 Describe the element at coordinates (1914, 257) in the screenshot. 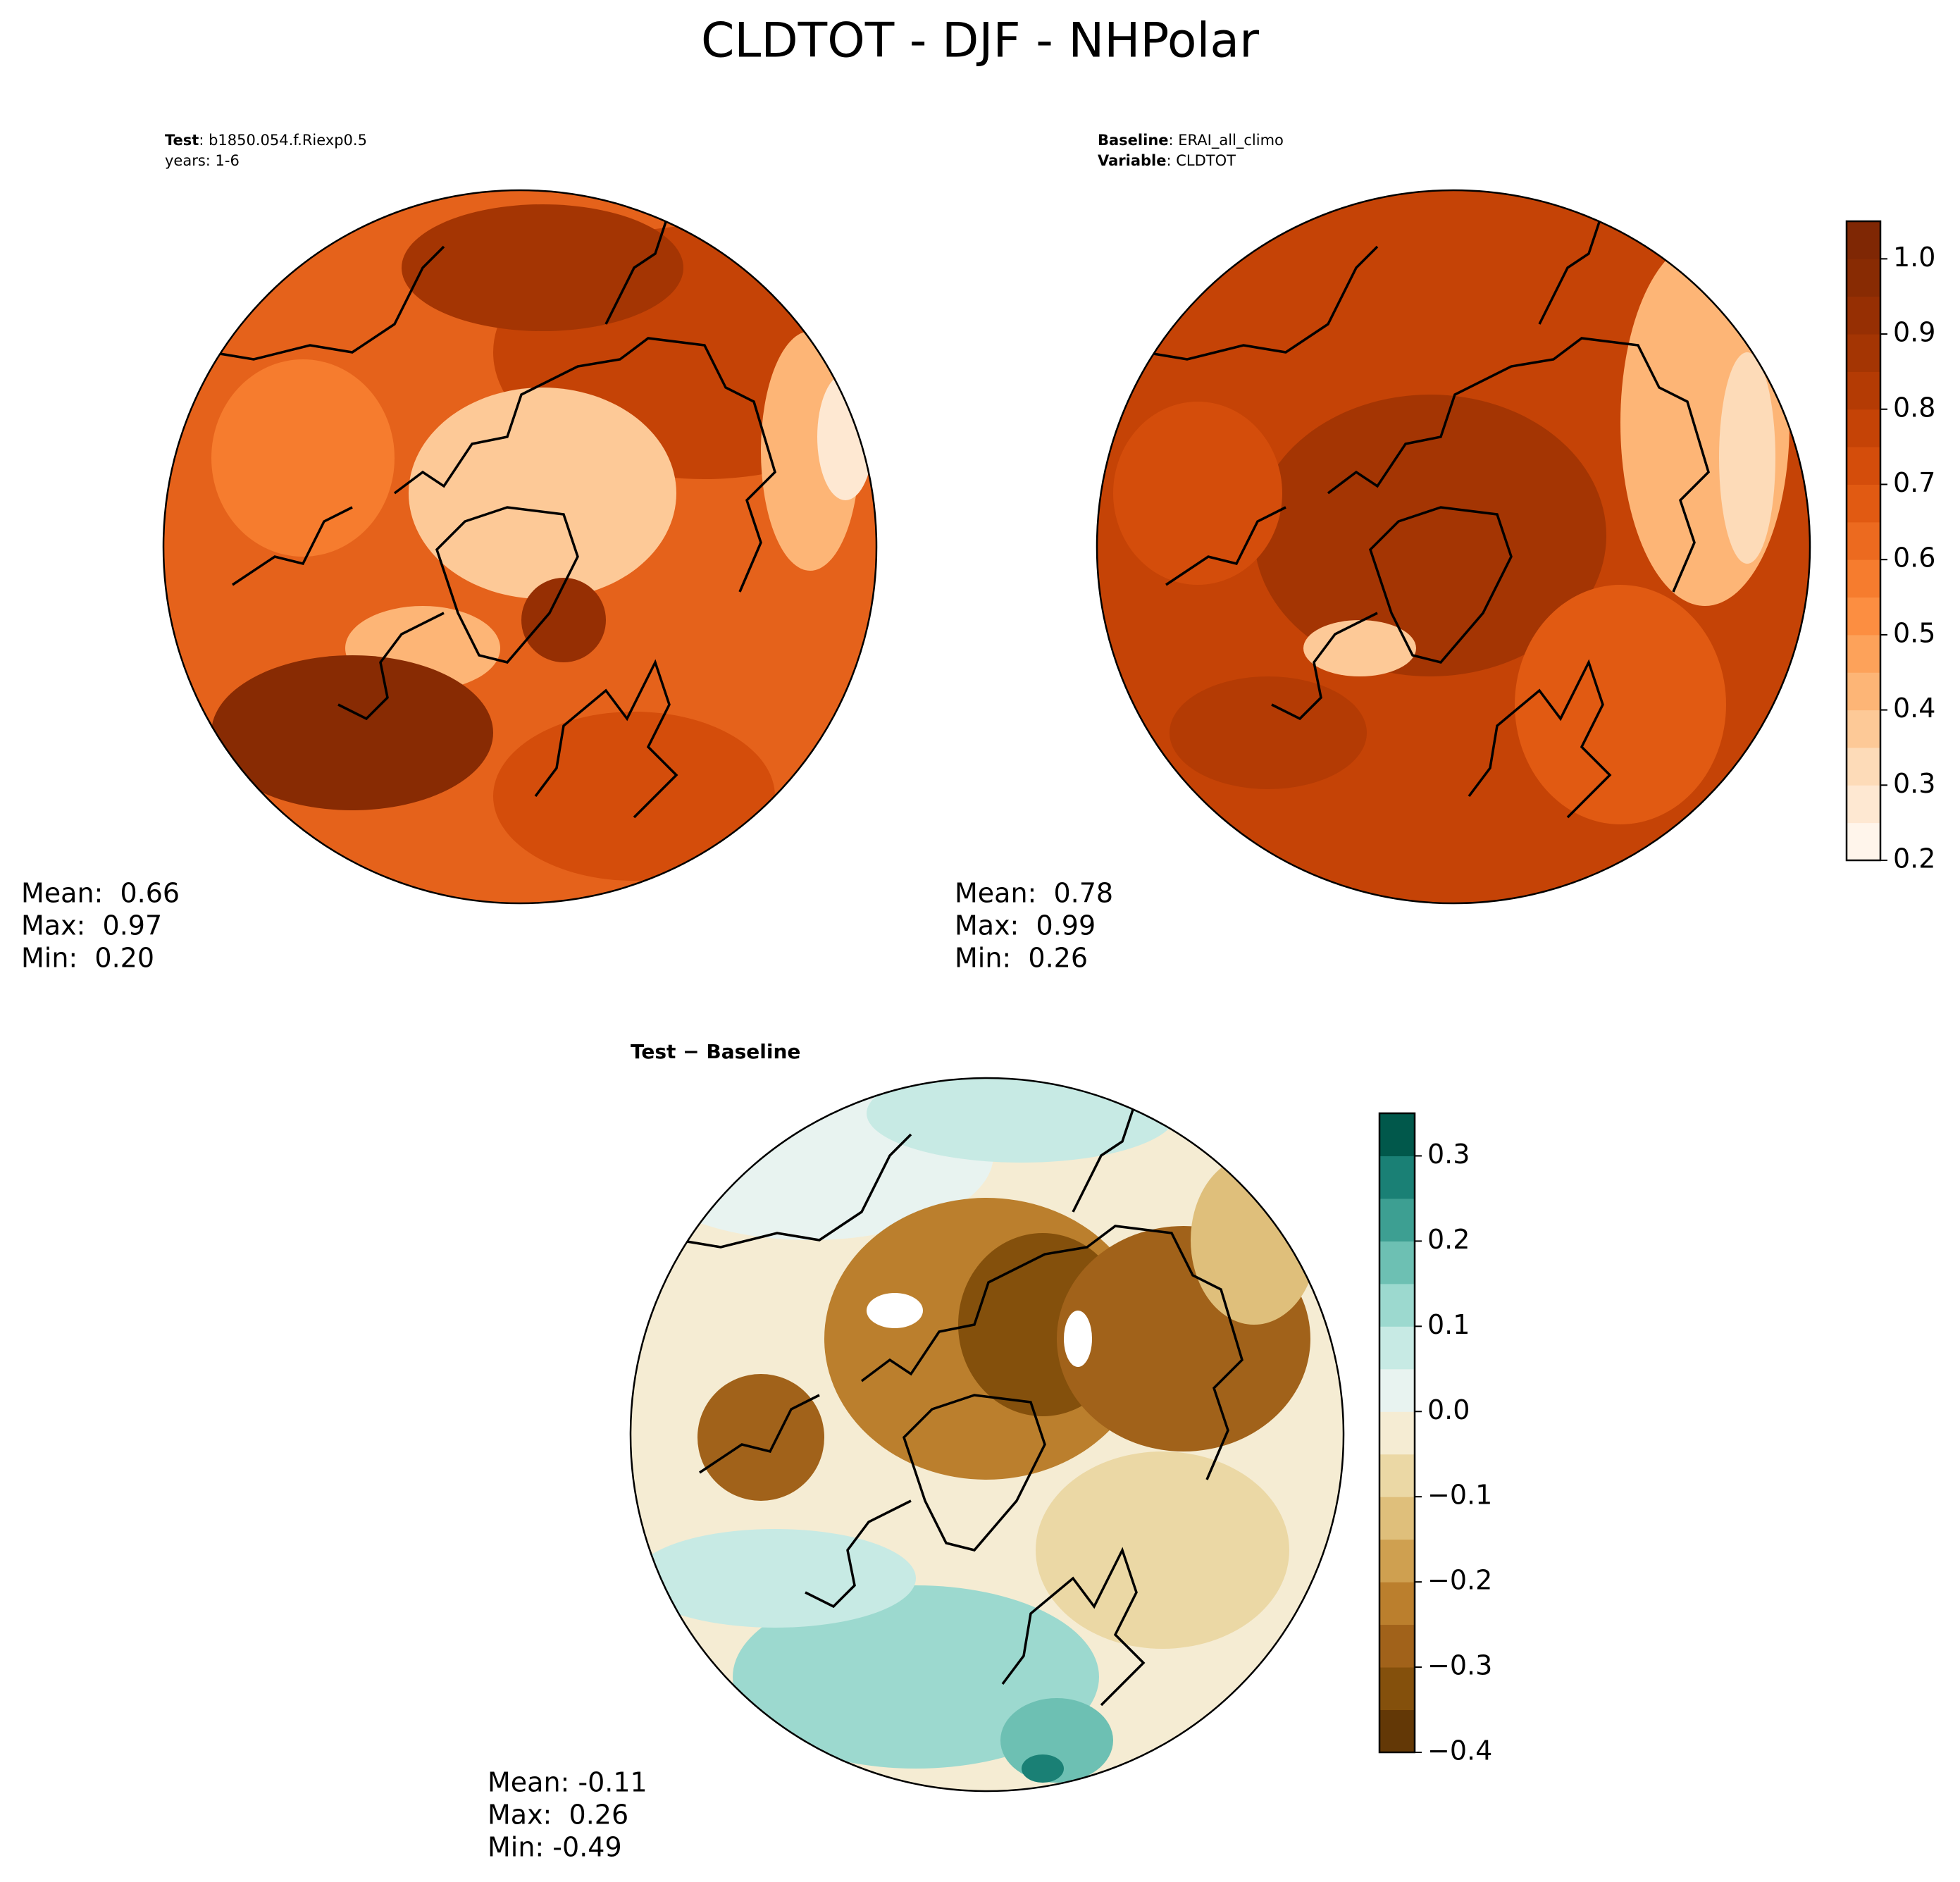

I see `colorbar-tick-label: 1.0` at that location.